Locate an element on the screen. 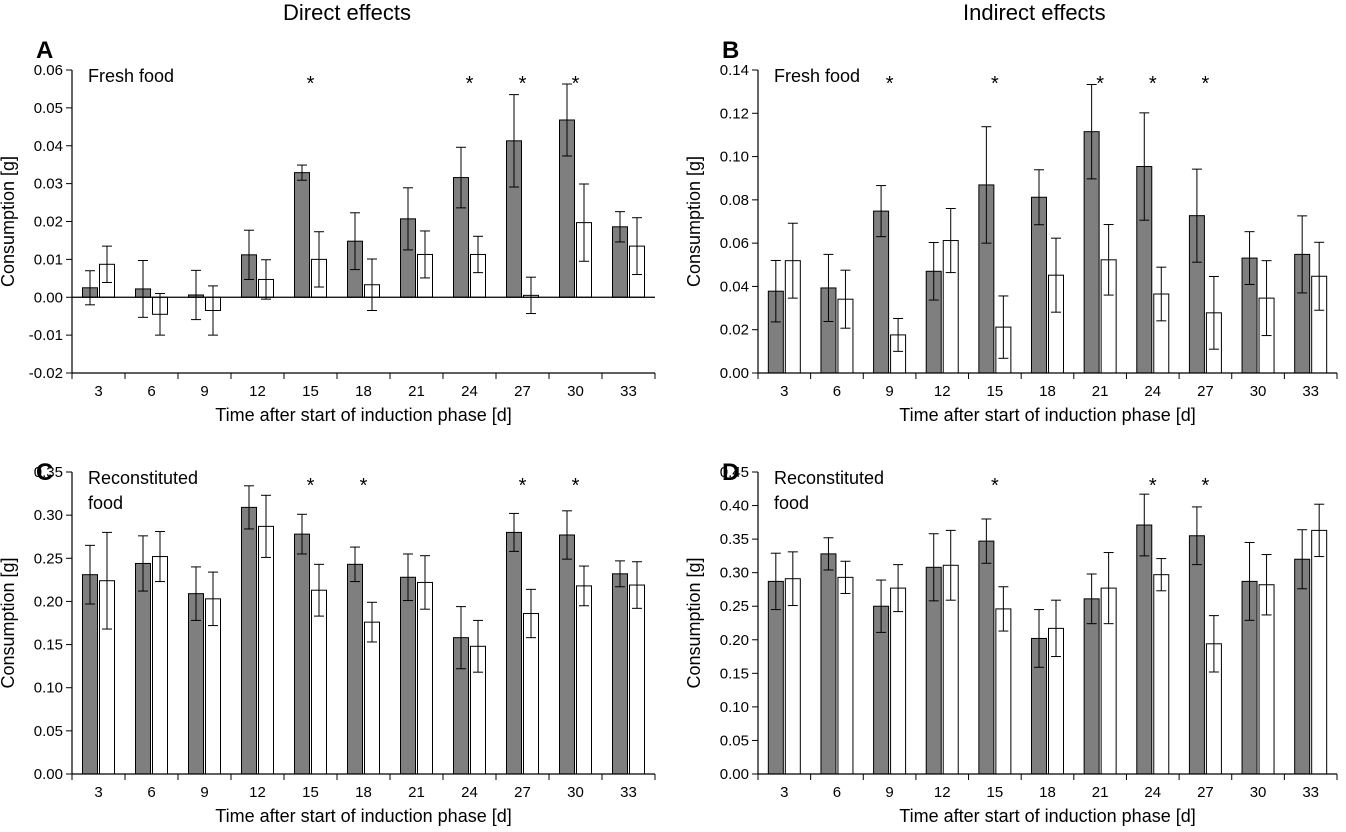 Image resolution: width=1346 pixels, height=832 pixels. y-tick-label: 0.15 is located at coordinates (48, 645).